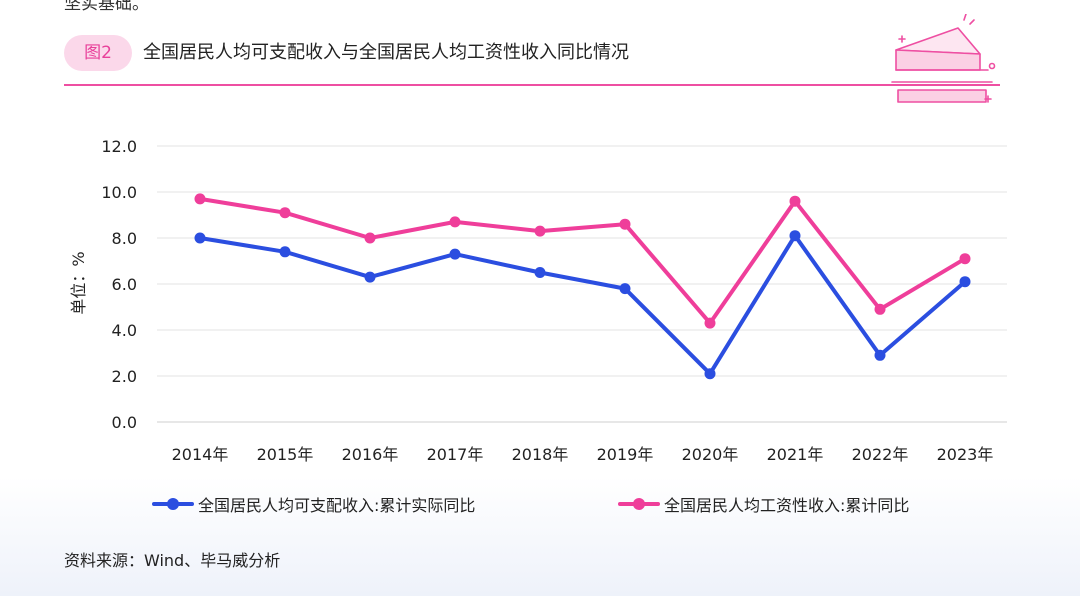  What do you see at coordinates (124, 284) in the screenshot?
I see `y-tick-label: 6.0` at bounding box center [124, 284].